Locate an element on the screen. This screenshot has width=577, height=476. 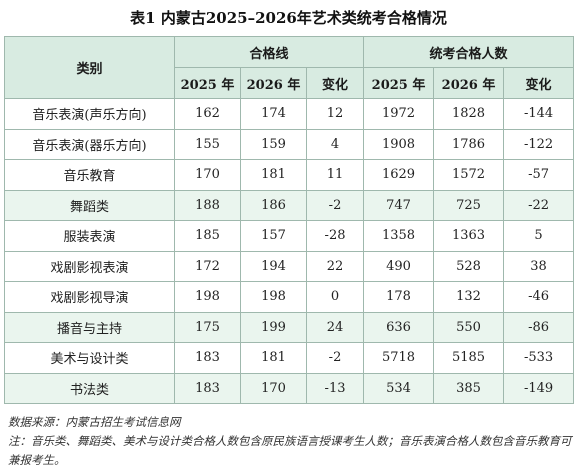
category-cell: 播音与主持 is located at coordinates (89, 327).